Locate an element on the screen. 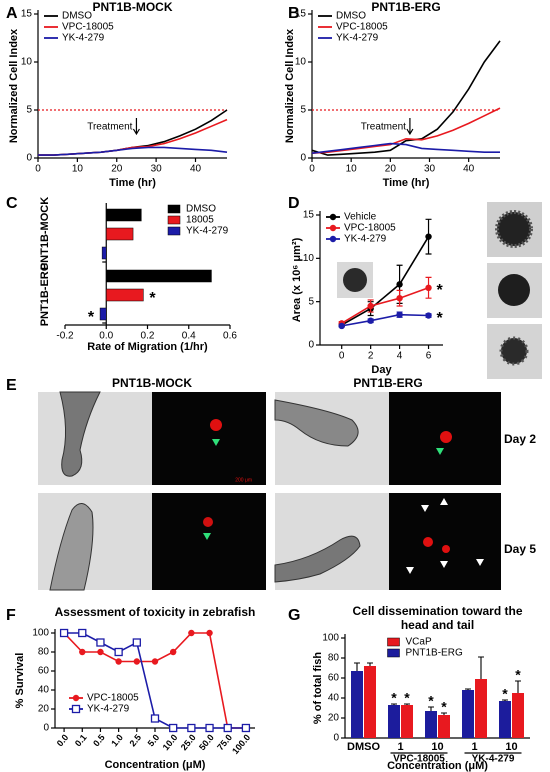 This screenshot has width=550, height=772. column-title: PNT1B-MOCK is located at coordinates (152, 383).